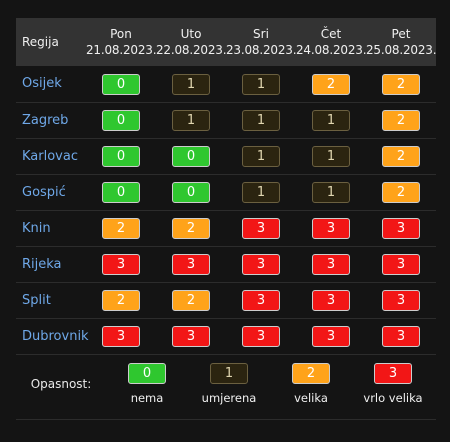  I want to click on region-link: Split, so click(36, 300).